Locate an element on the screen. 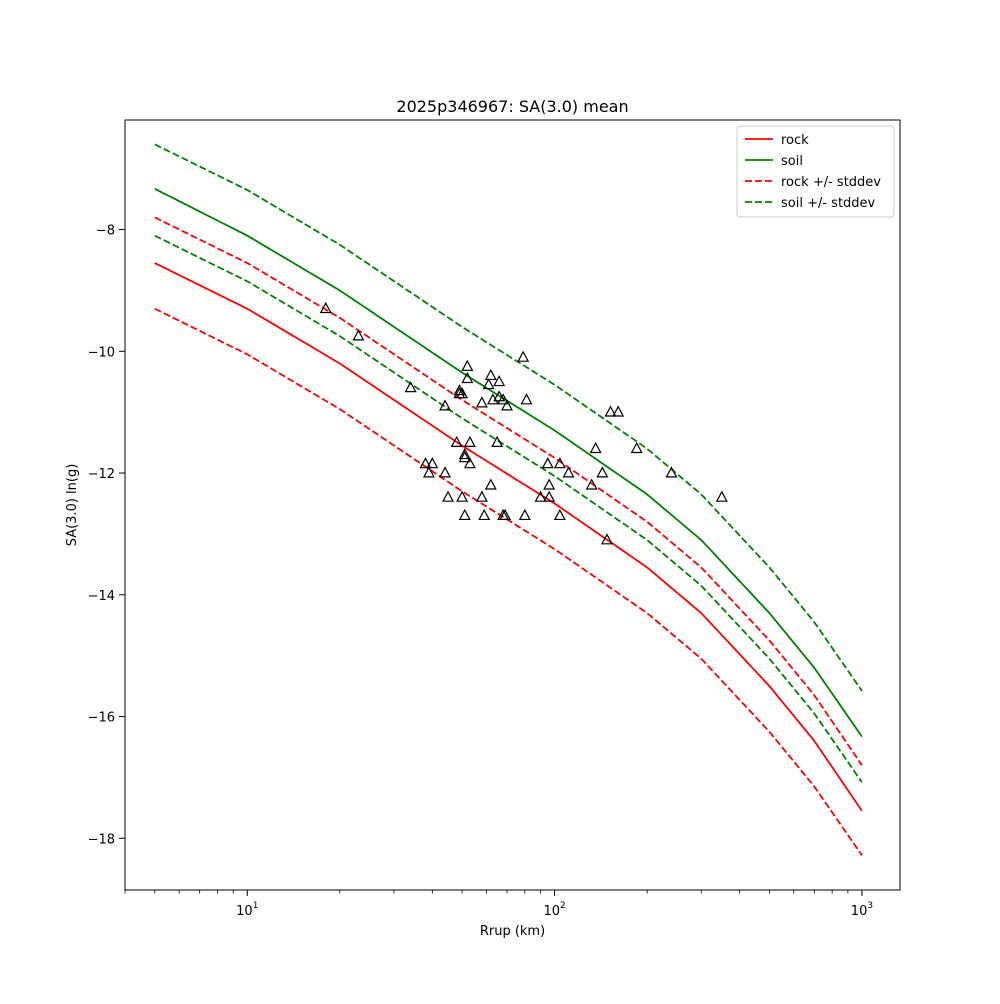  legend-label-1: soil is located at coordinates (792, 161).